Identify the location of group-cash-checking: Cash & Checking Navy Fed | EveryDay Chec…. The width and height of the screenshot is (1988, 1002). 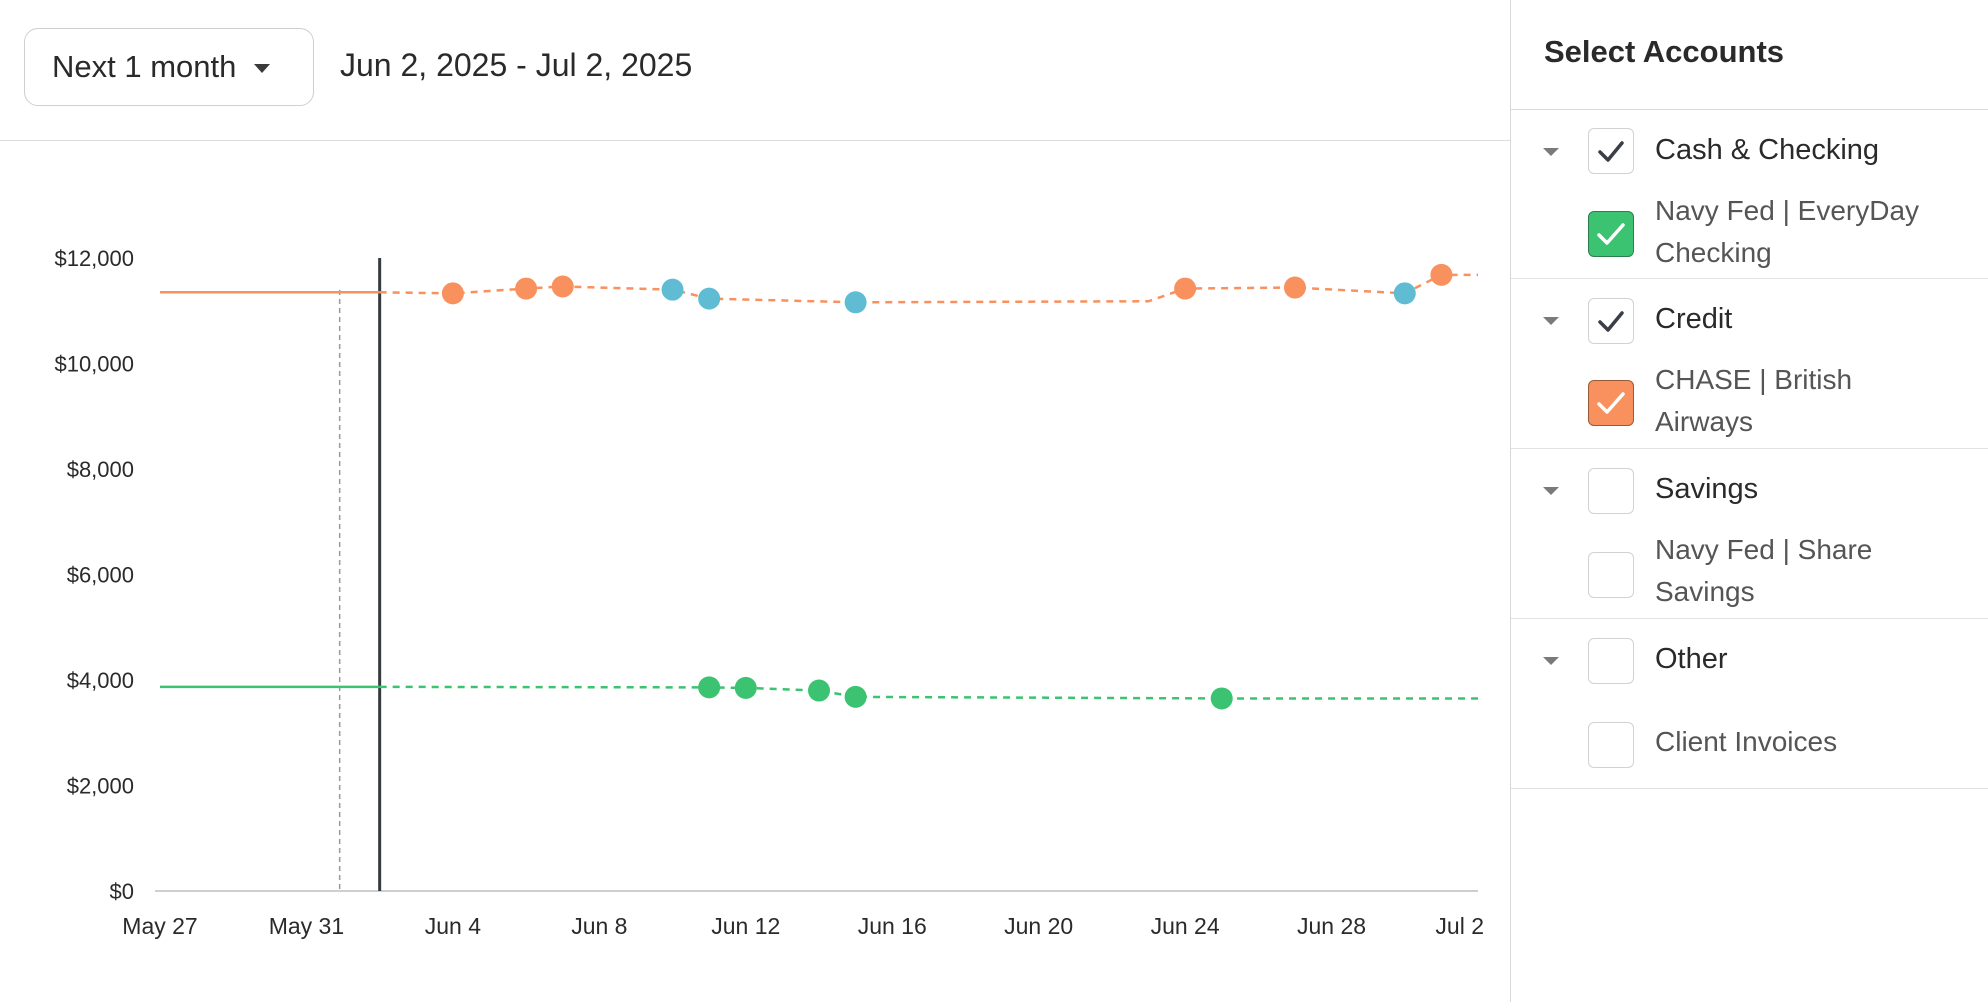
(1749, 194).